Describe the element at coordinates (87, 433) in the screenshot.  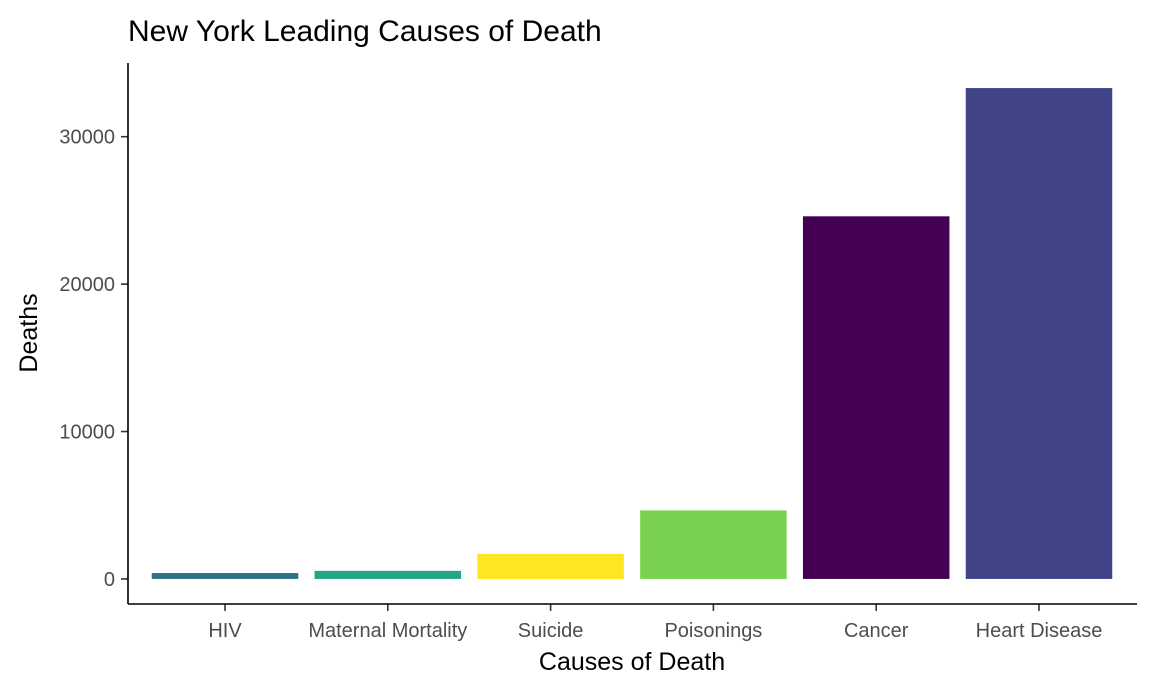
I see `y-tick-label: 10000` at that location.